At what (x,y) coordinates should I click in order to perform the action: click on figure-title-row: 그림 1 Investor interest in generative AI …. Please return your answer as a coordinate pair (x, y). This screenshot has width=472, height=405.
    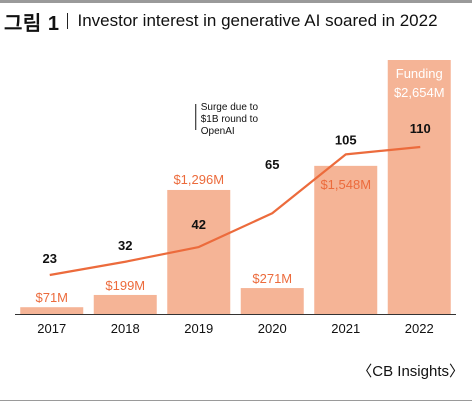
    Looking at the image, I should click on (221, 22).